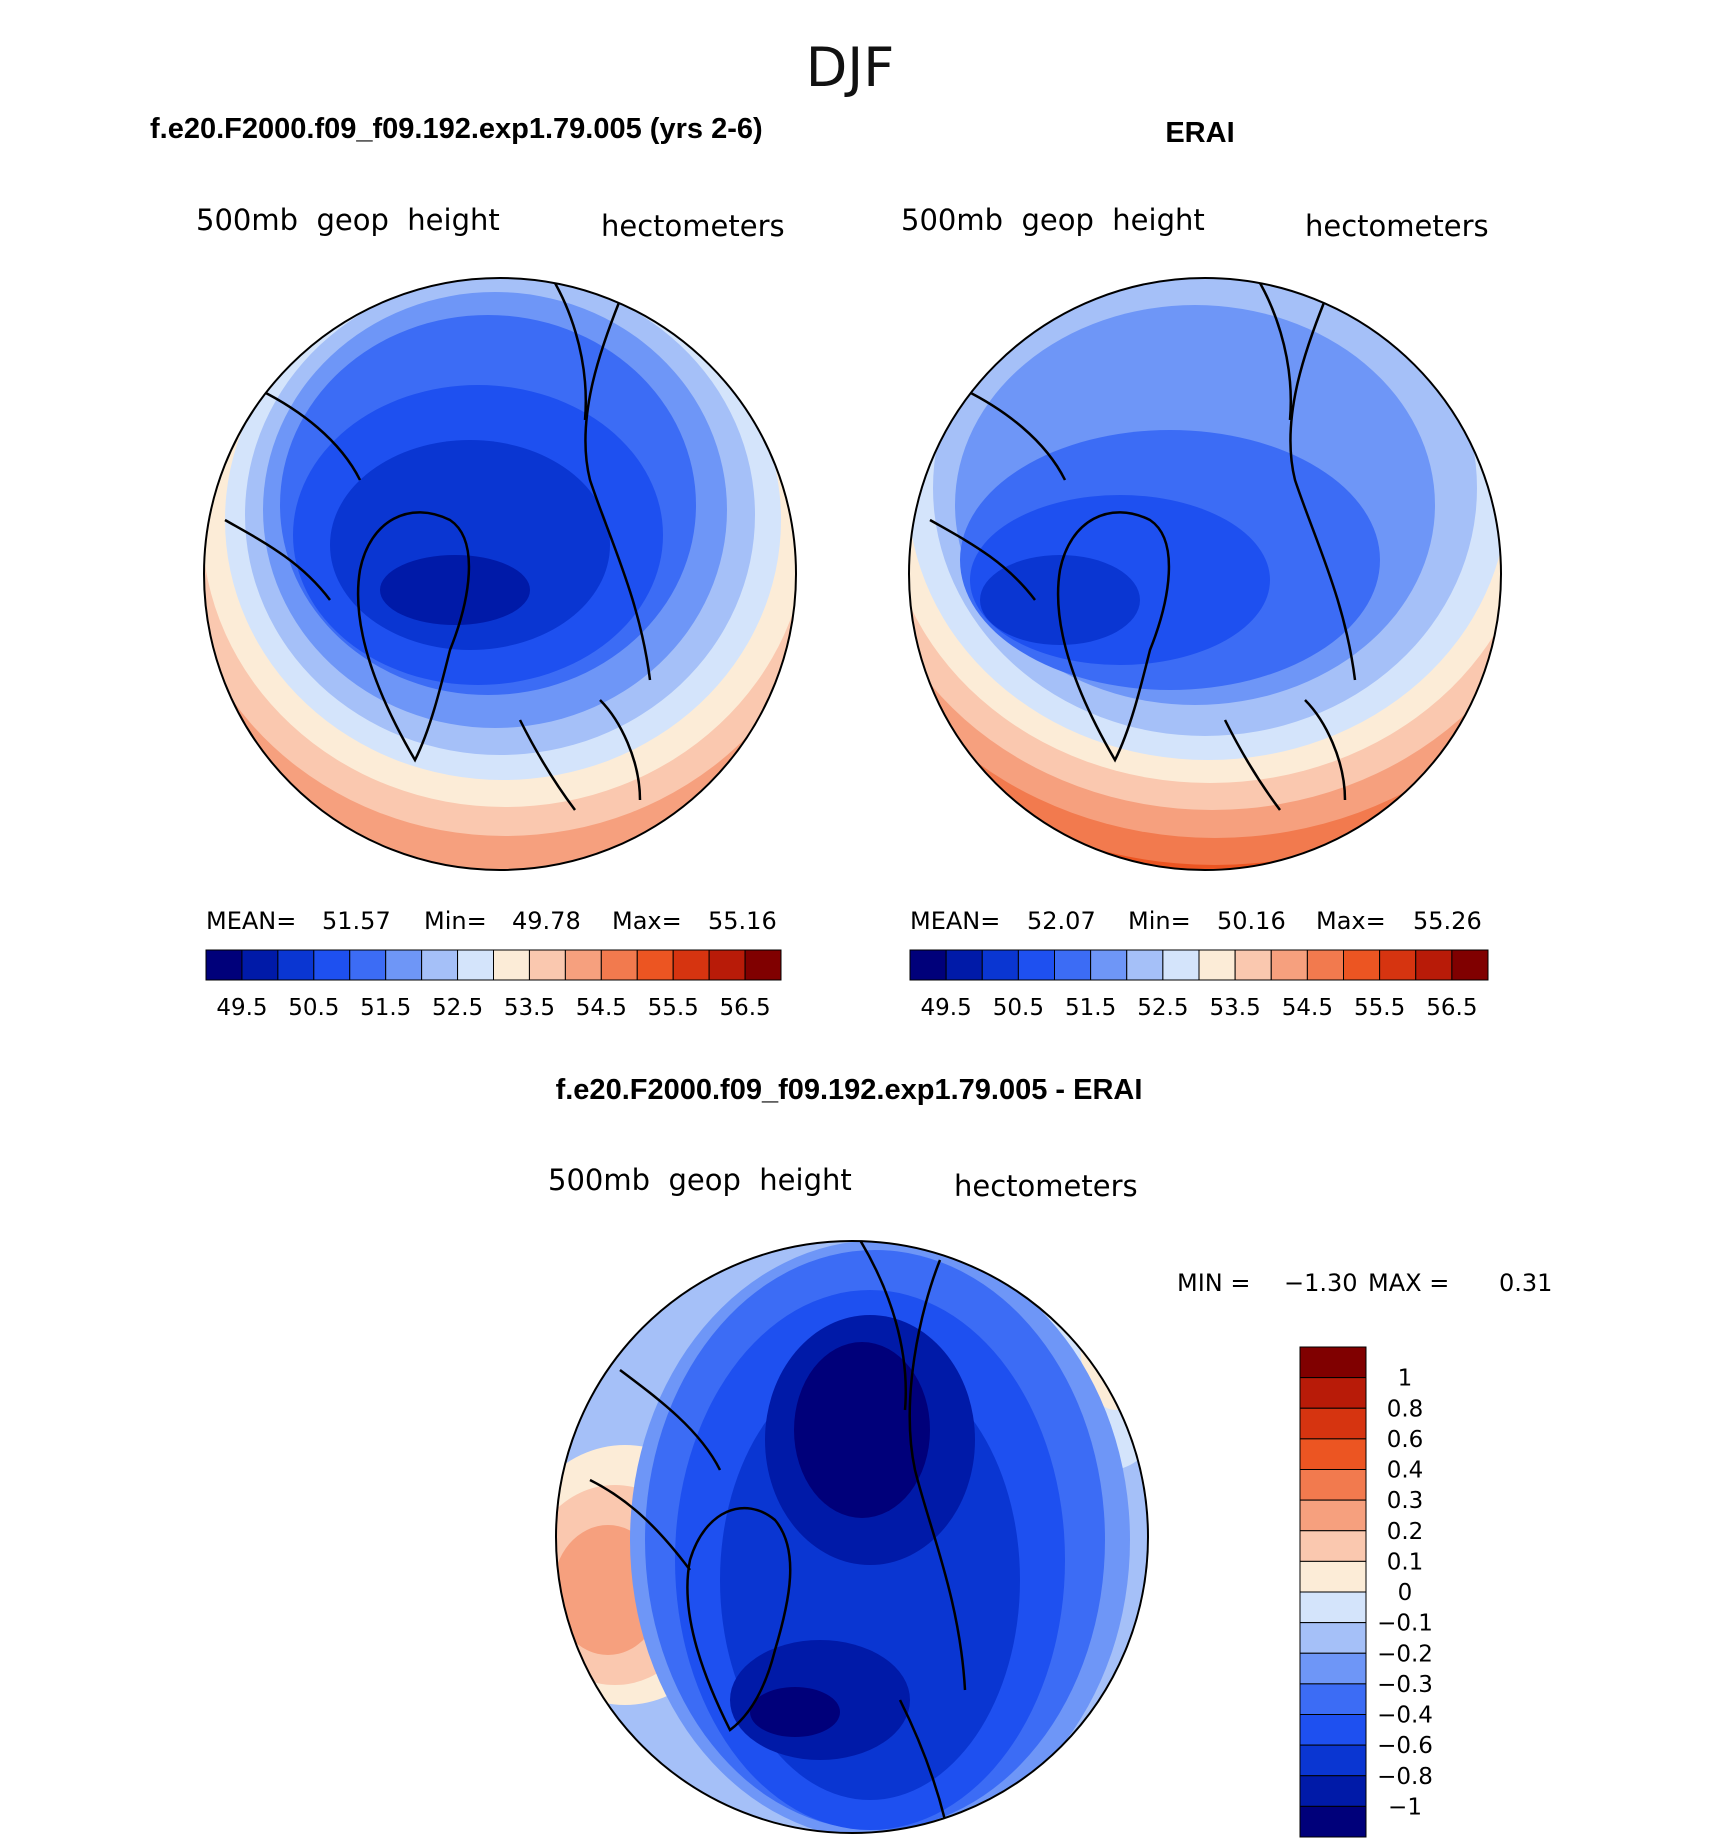 This screenshot has width=1710, height=1839. What do you see at coordinates (1405, 1501) in the screenshot?
I see `panel-difference-colorbar-tick-label: 0.3` at bounding box center [1405, 1501].